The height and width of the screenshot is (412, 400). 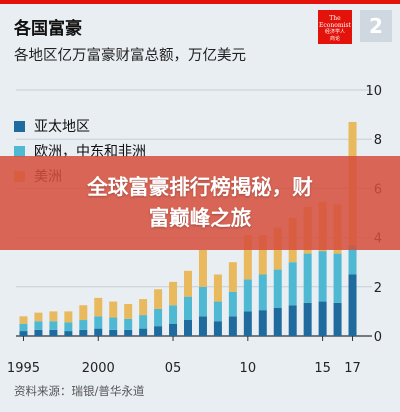 I want to click on x-tick-label-2010: 10, so click(x=248, y=368).